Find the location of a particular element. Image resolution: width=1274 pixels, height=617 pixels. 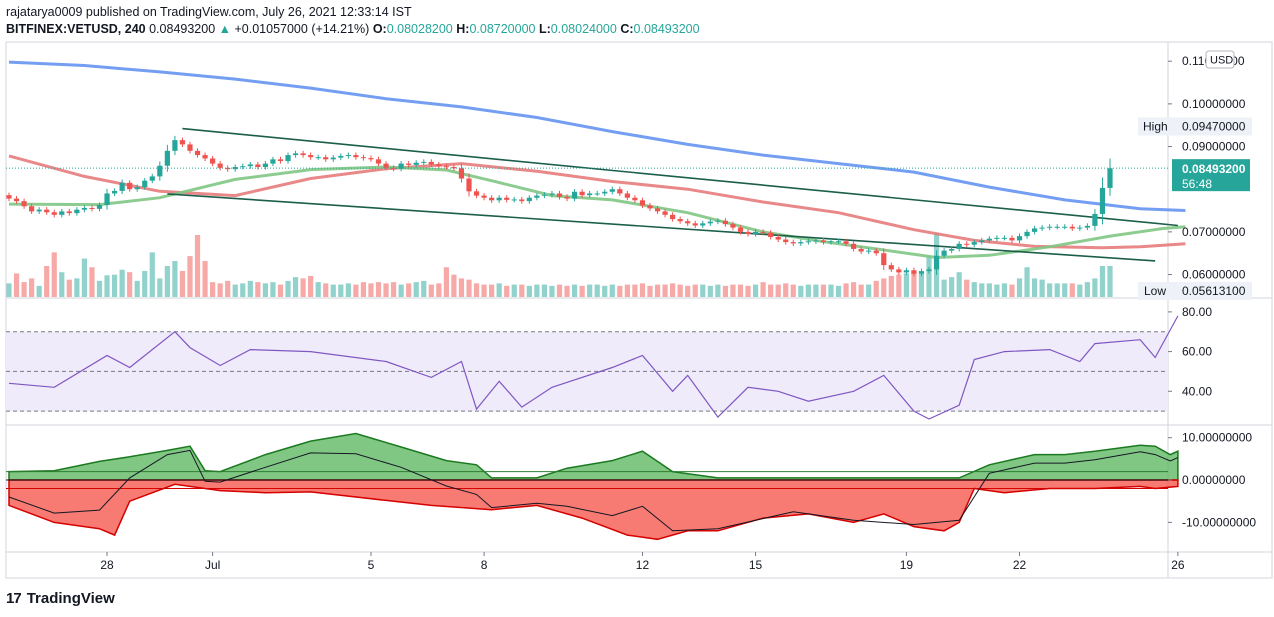

open-label: O: is located at coordinates (379, 29).